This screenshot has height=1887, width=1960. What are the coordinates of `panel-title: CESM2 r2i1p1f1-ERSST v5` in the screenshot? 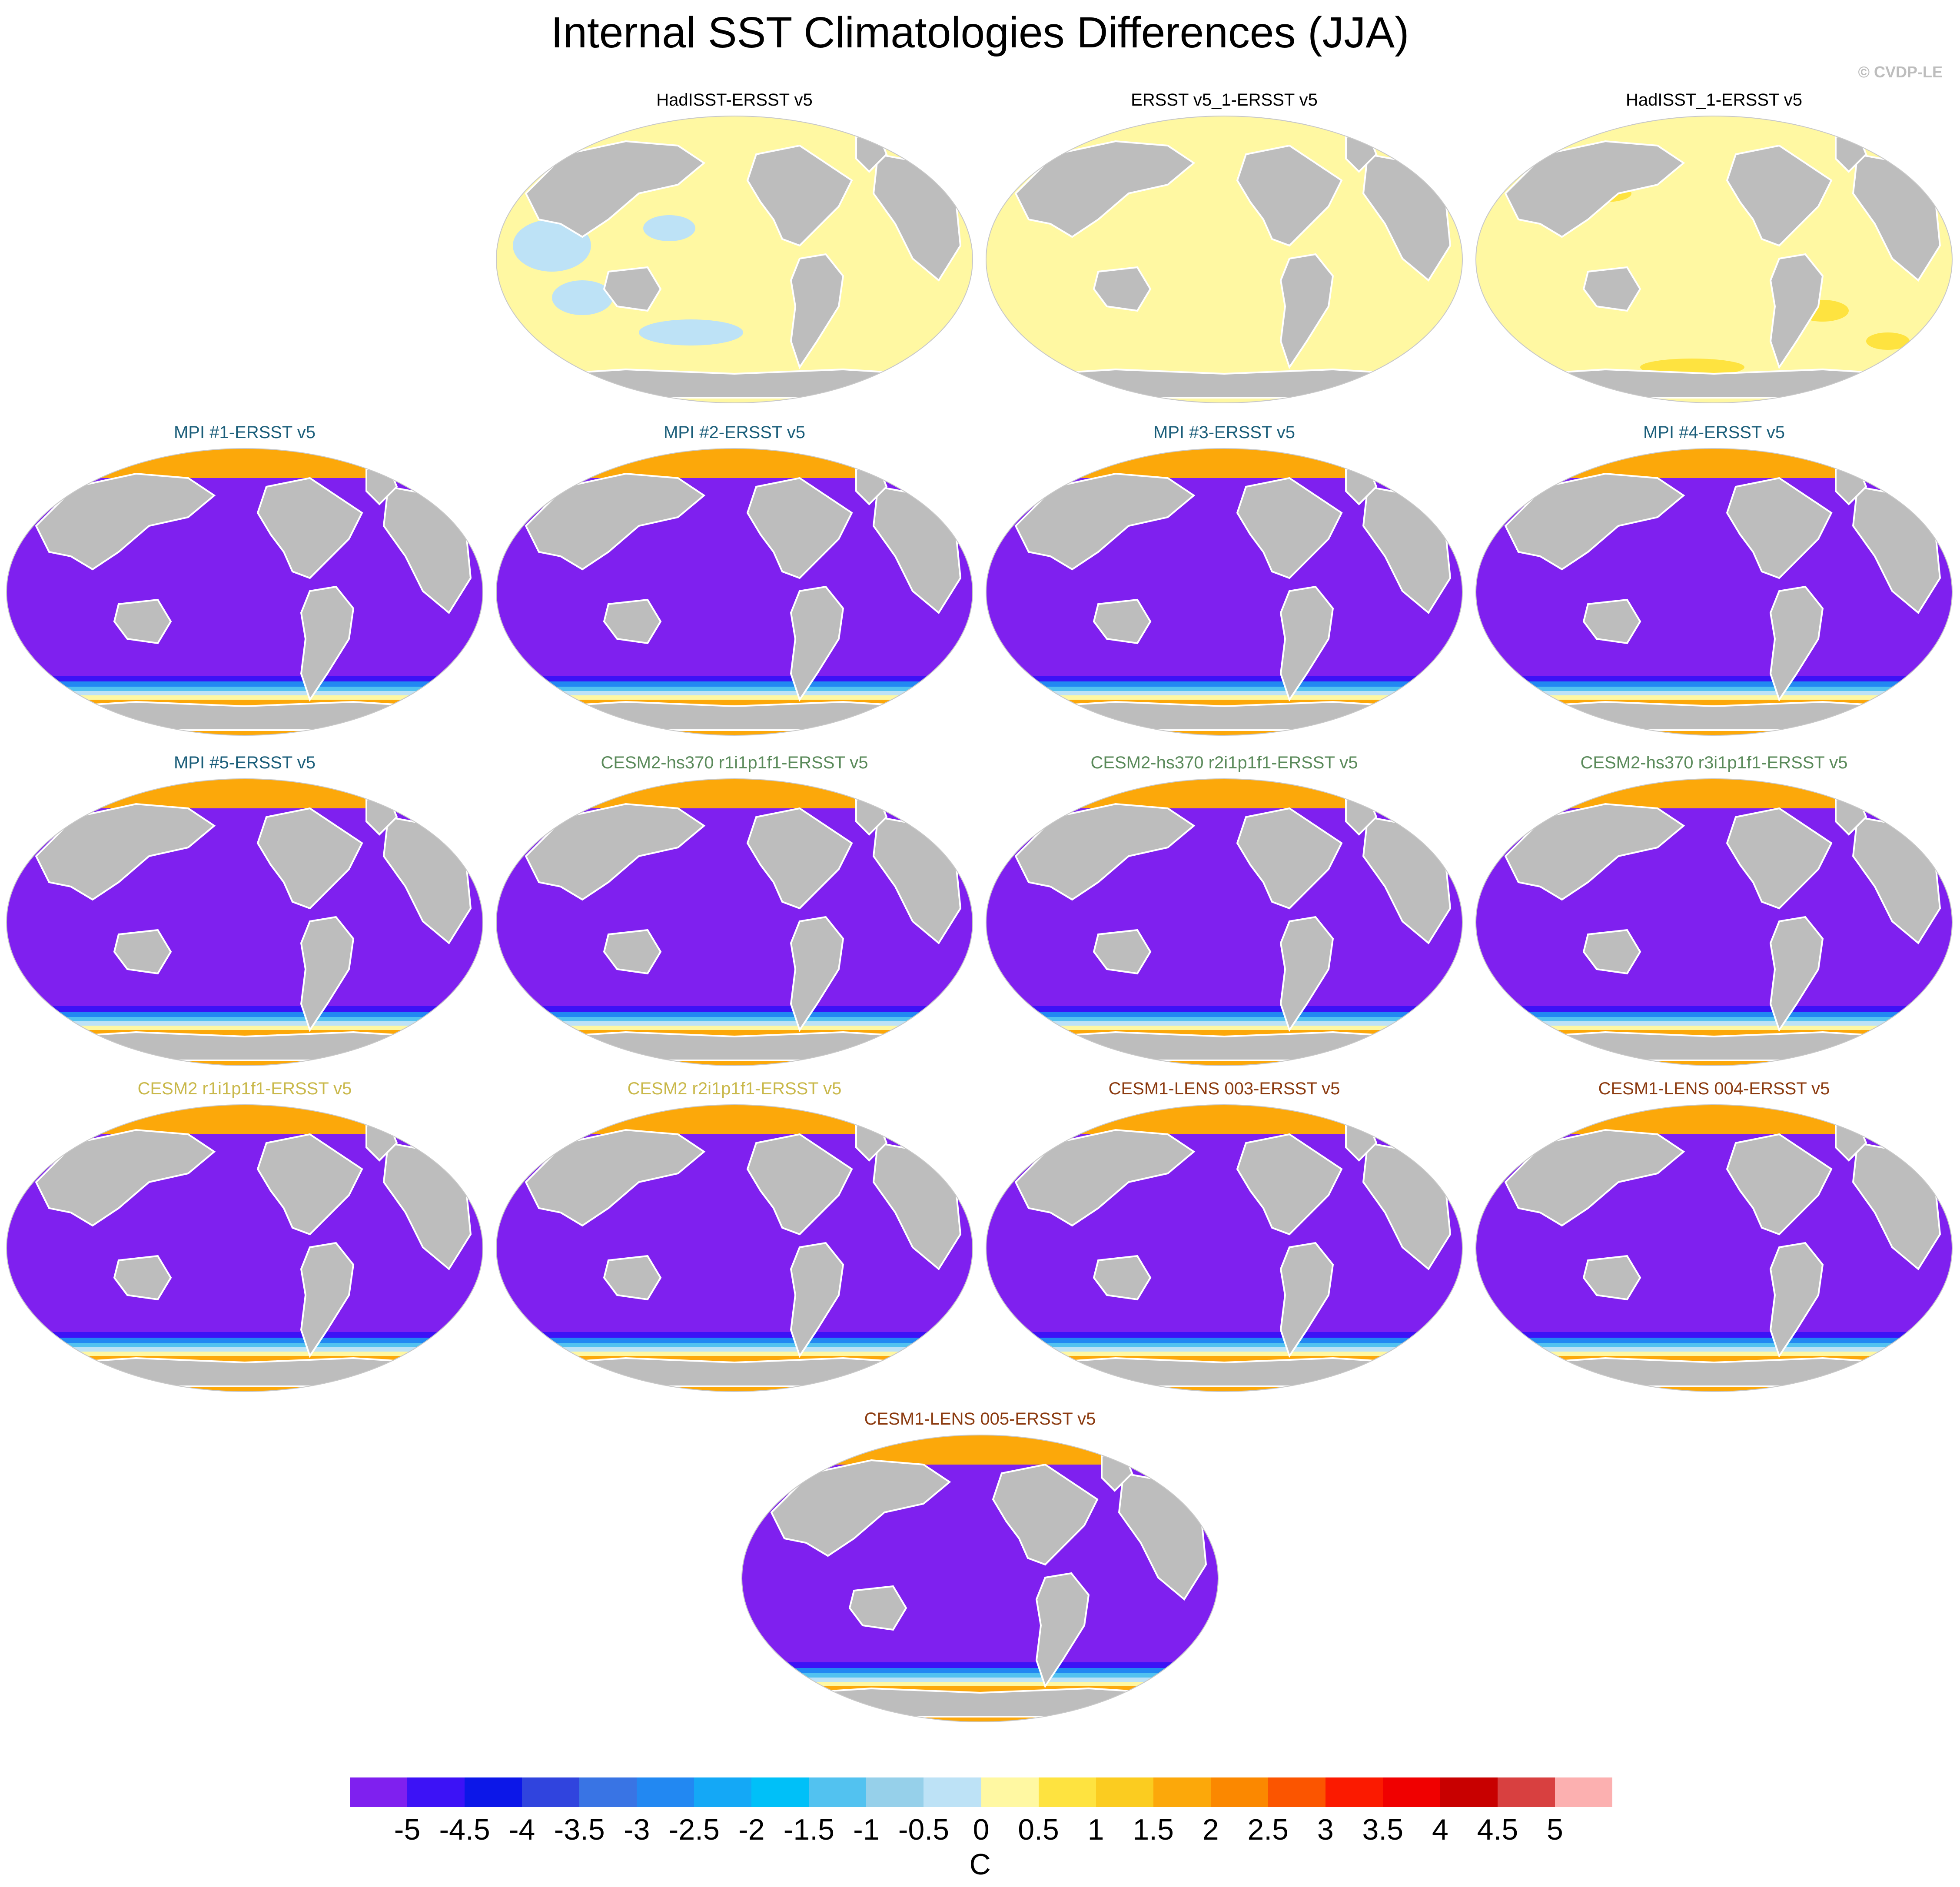 It's located at (734, 1088).